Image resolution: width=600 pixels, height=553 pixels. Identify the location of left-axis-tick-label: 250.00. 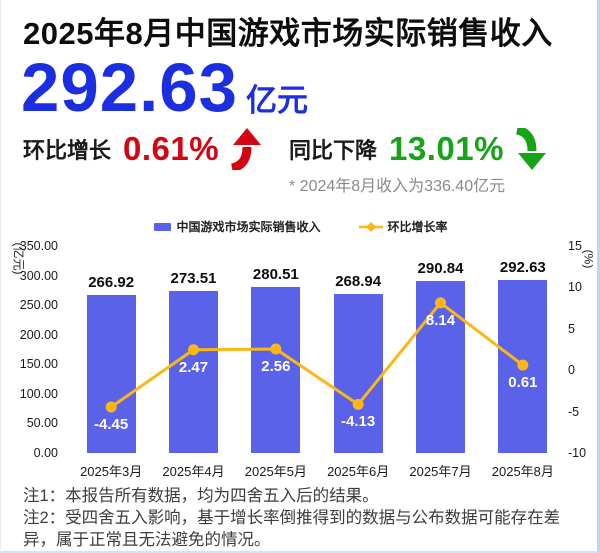
(38, 305).